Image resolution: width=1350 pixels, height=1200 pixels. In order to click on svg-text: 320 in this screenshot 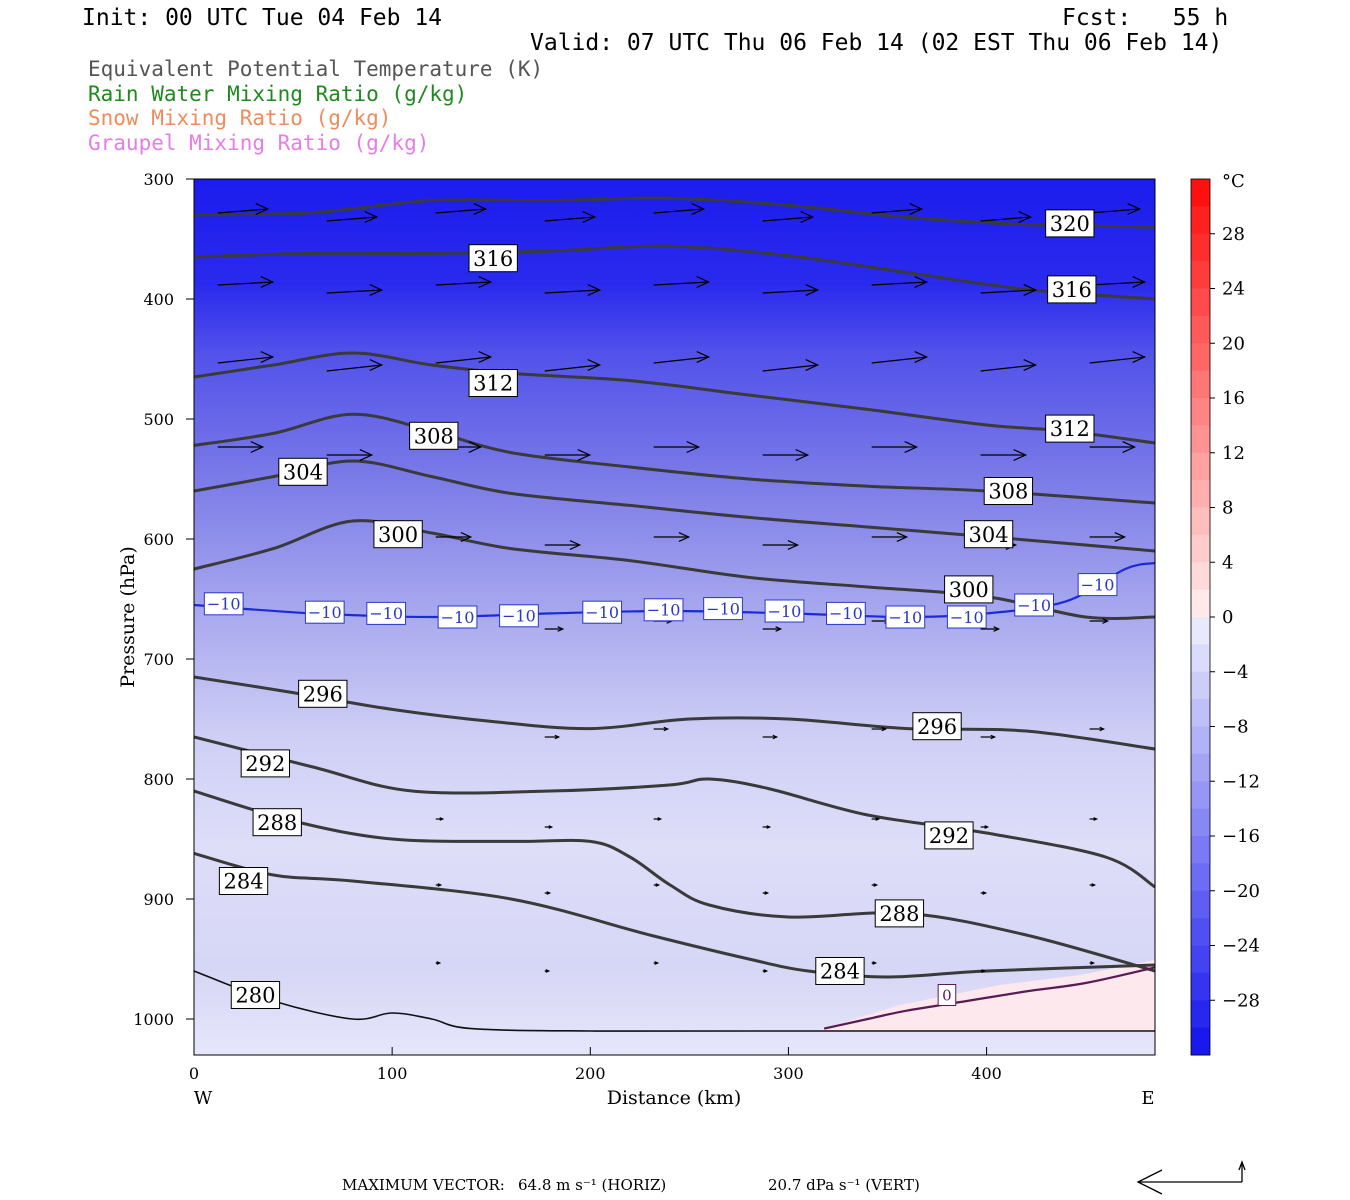, I will do `click(1070, 224)`.